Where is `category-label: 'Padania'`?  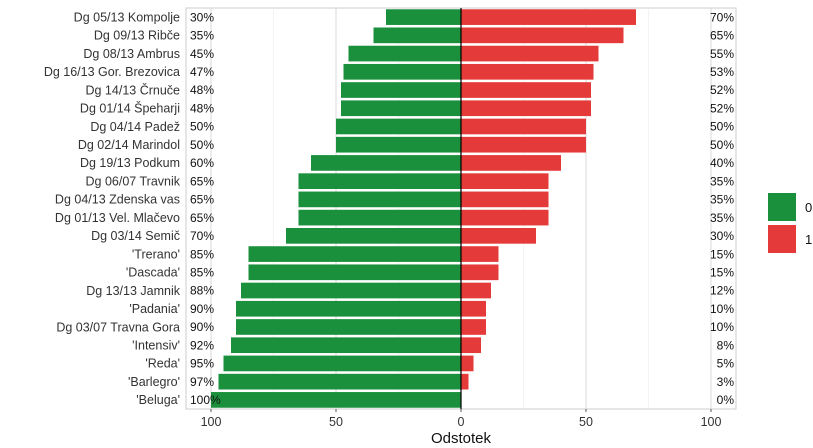 category-label: 'Padania' is located at coordinates (154, 309).